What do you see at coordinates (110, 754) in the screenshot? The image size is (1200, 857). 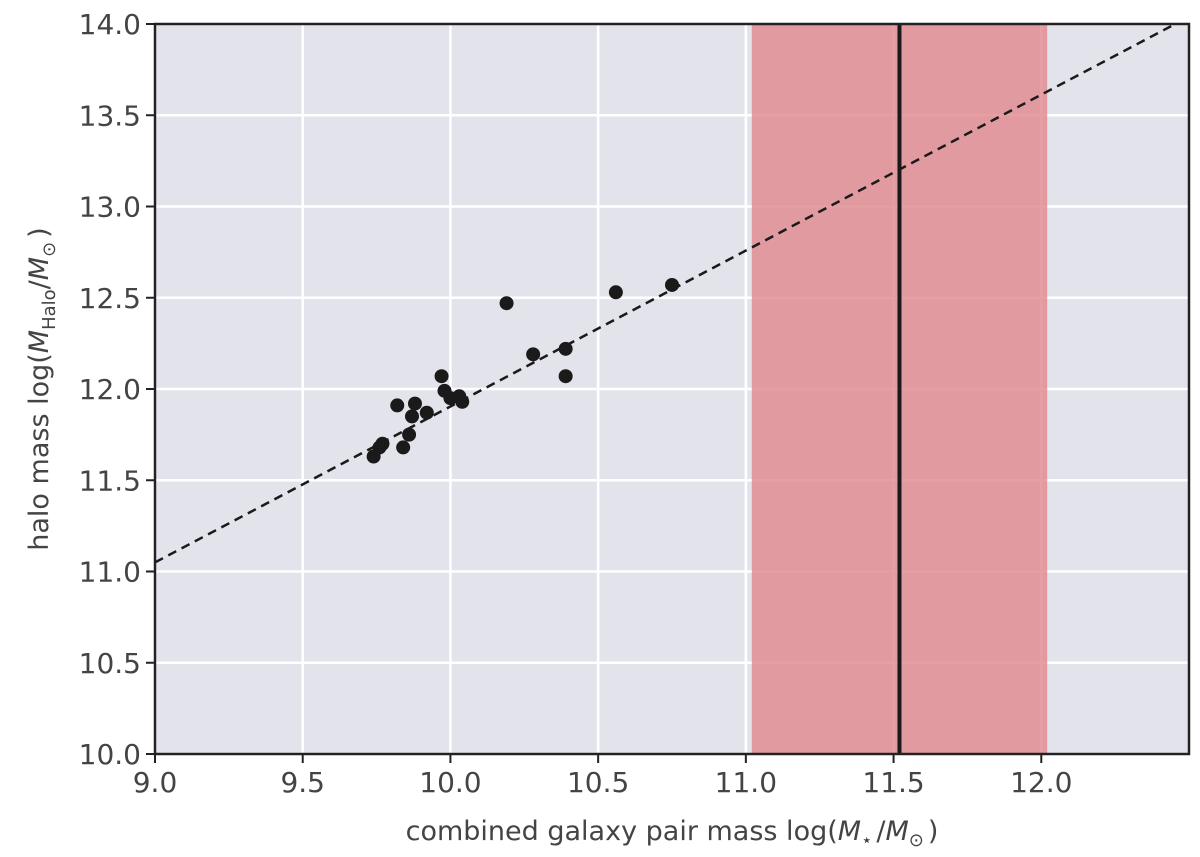 I see `y-tick-label: 10.0` at bounding box center [110, 754].